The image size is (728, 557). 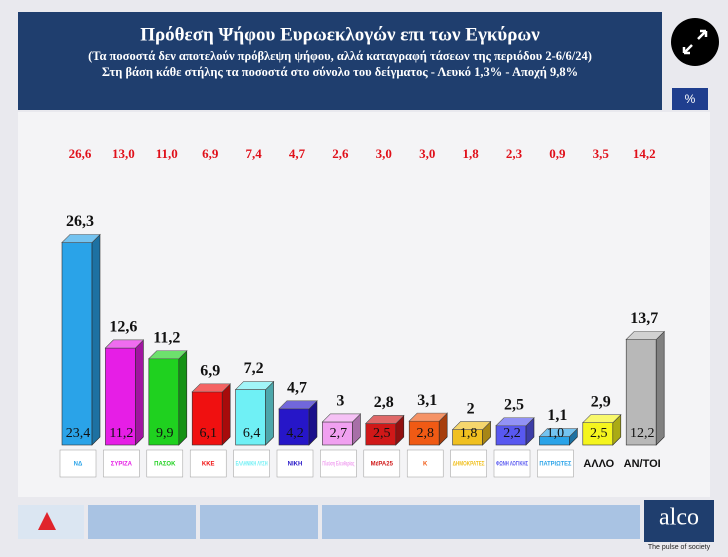 I want to click on category-label: ΕΛΛΗΝΙΚΗ ΛΥΣΗ, so click(x=252, y=465).